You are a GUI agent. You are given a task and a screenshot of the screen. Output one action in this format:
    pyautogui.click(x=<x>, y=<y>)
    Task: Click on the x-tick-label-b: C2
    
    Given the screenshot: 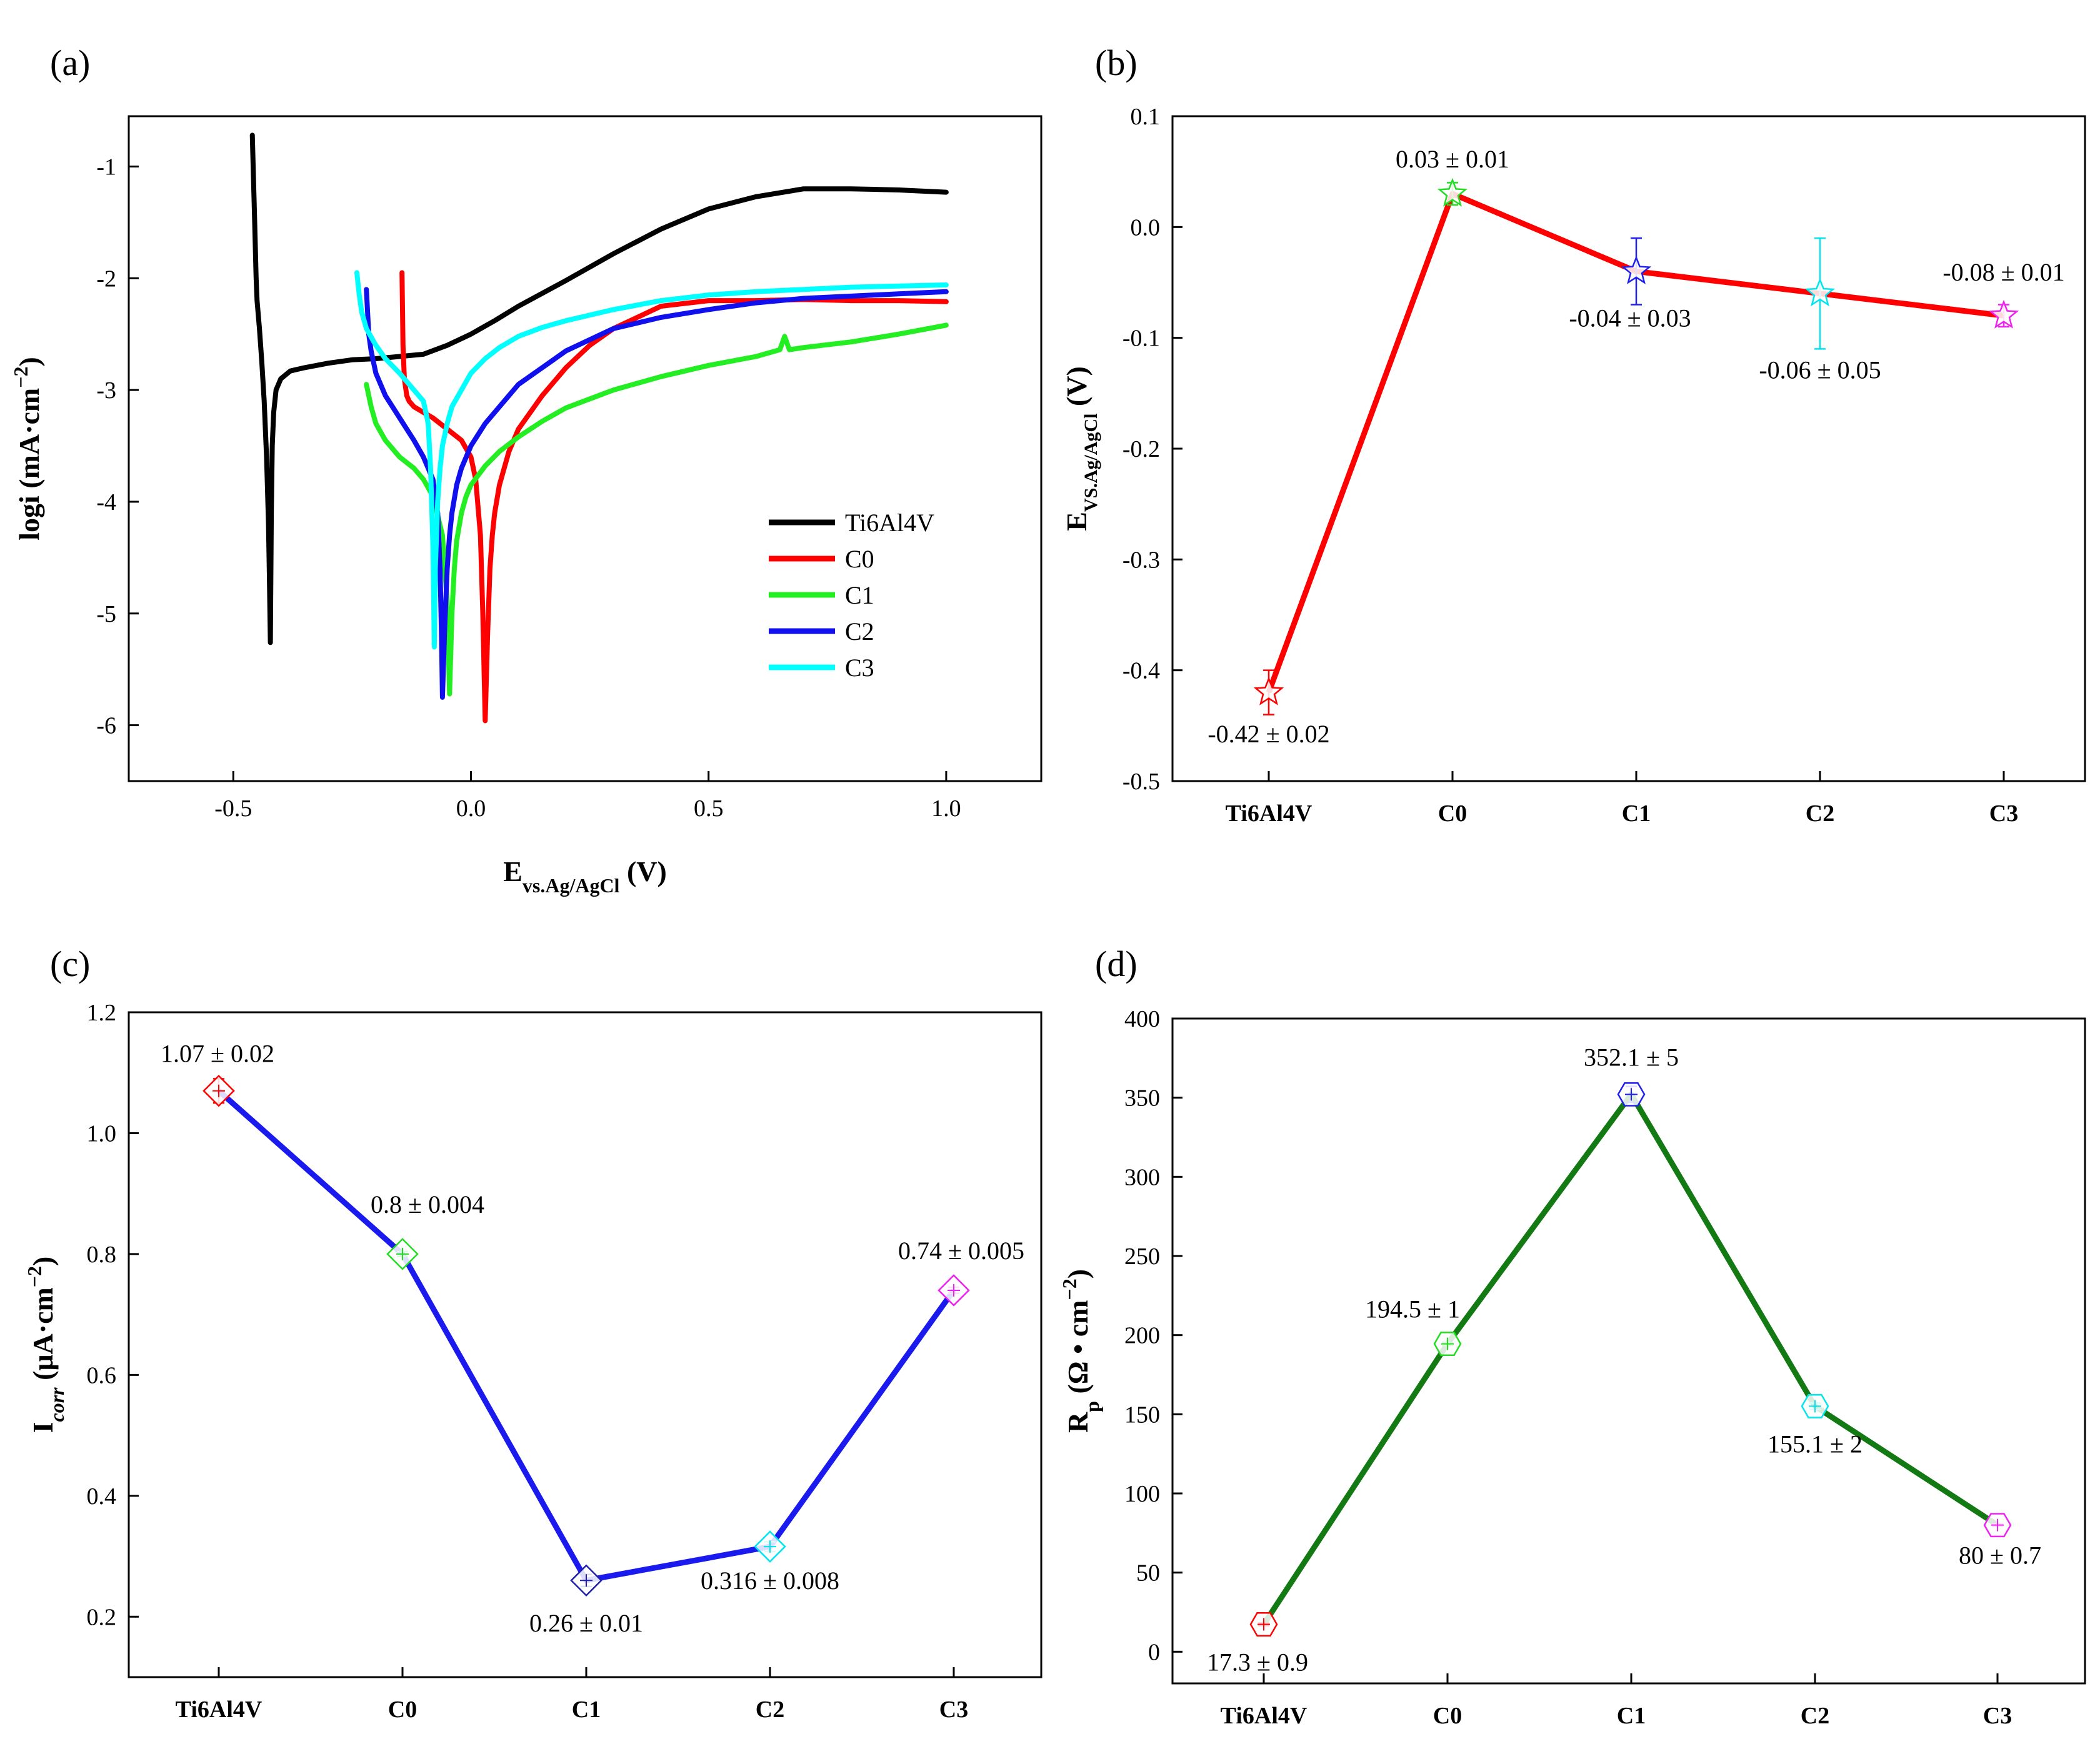 What is the action you would take?
    pyautogui.click(x=1820, y=814)
    